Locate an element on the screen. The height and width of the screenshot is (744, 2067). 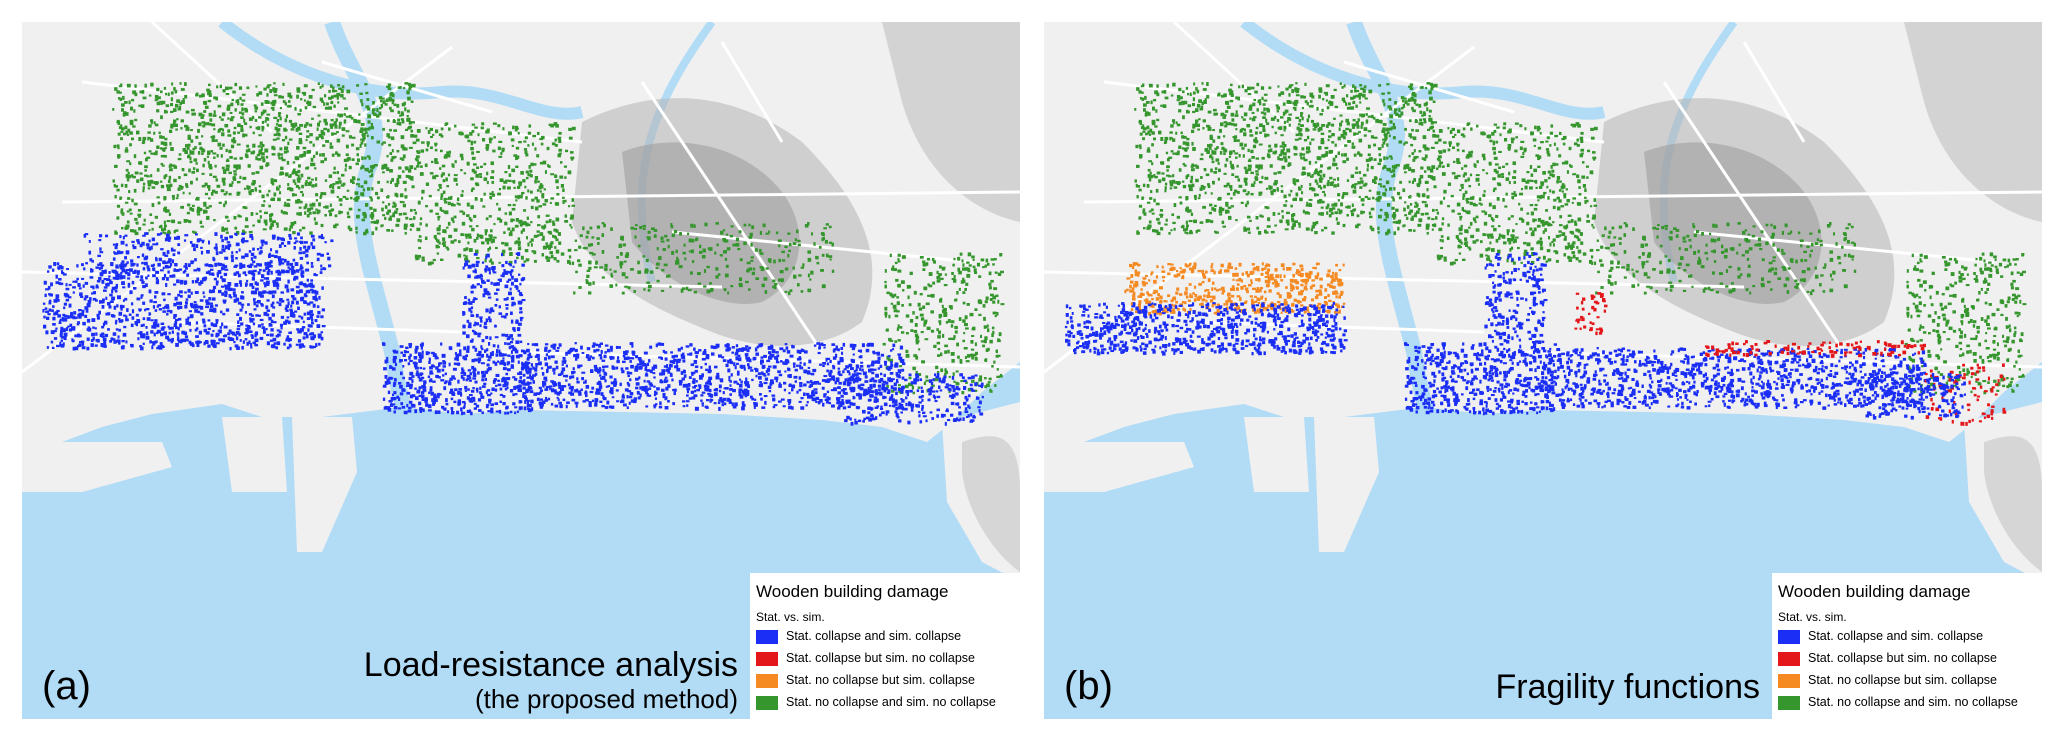
method-title: Load-resistance analysis is located at coordinates (550, 665).